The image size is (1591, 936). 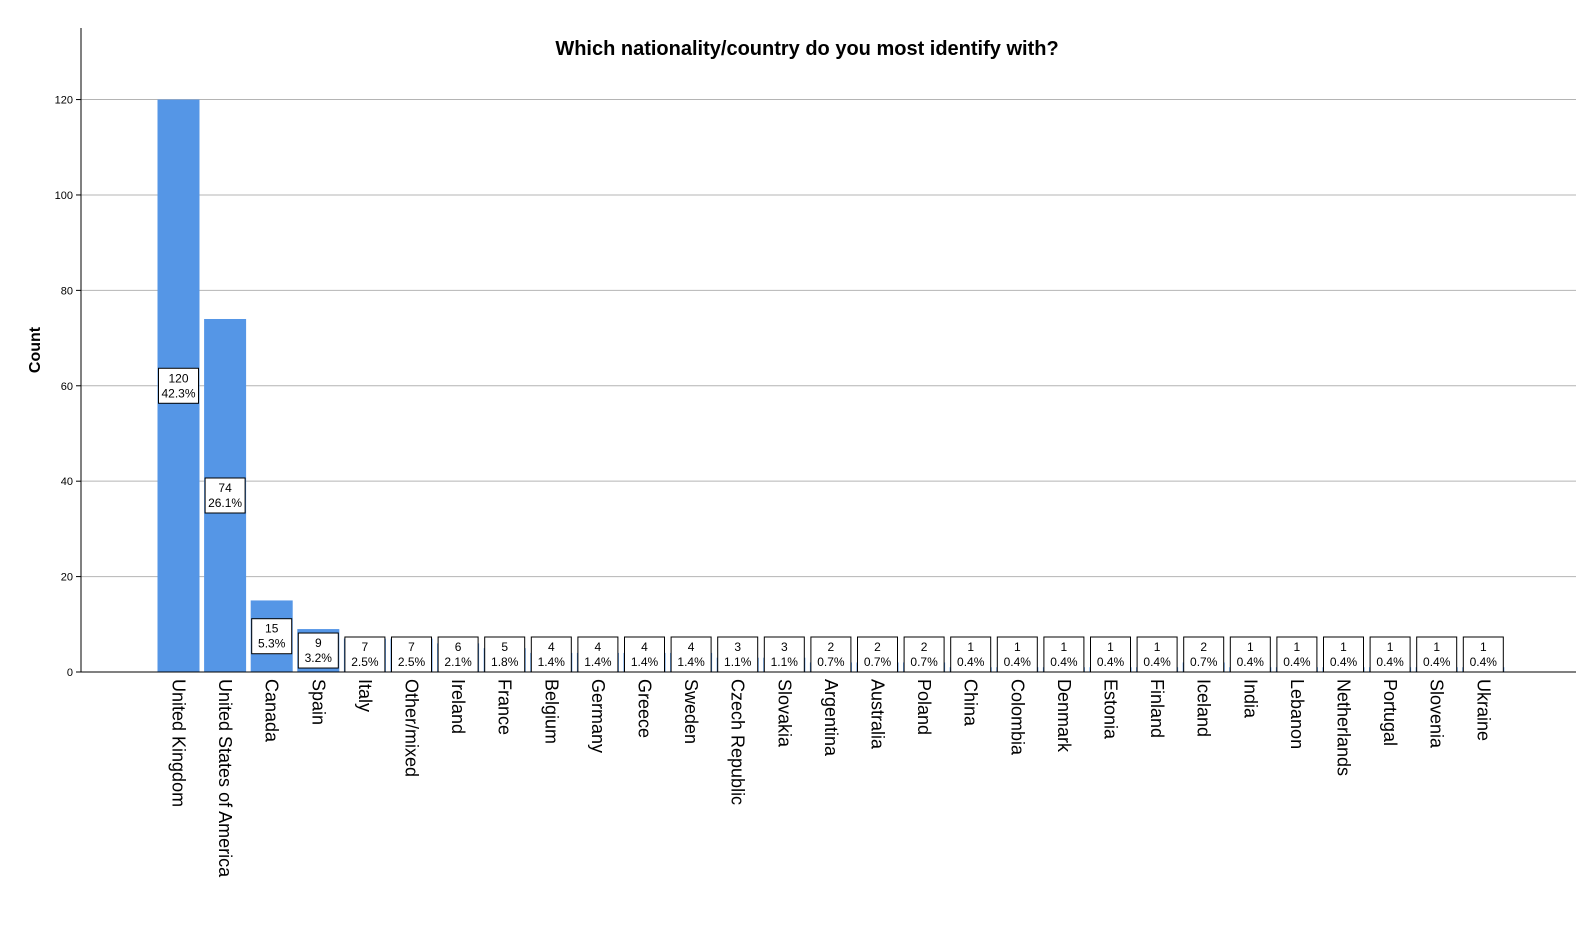 What do you see at coordinates (67, 578) in the screenshot?
I see `y-tick-label: 20` at bounding box center [67, 578].